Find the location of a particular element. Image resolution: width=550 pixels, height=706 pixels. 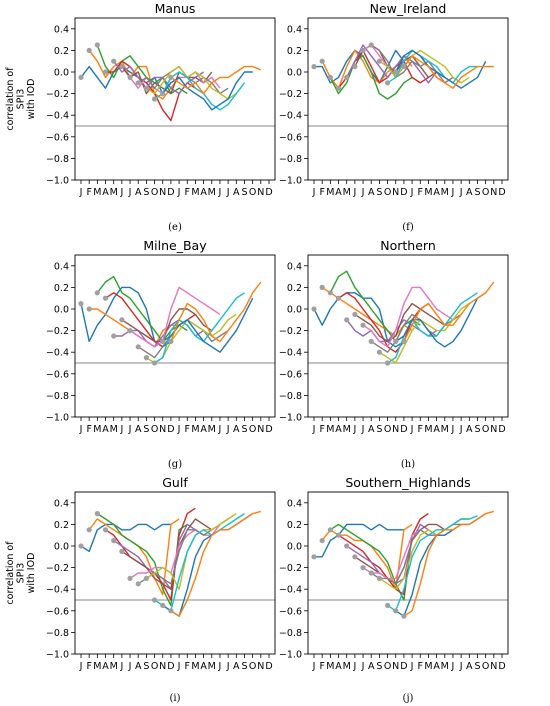

y-tick-label: 0.0 is located at coordinates (294, 73).